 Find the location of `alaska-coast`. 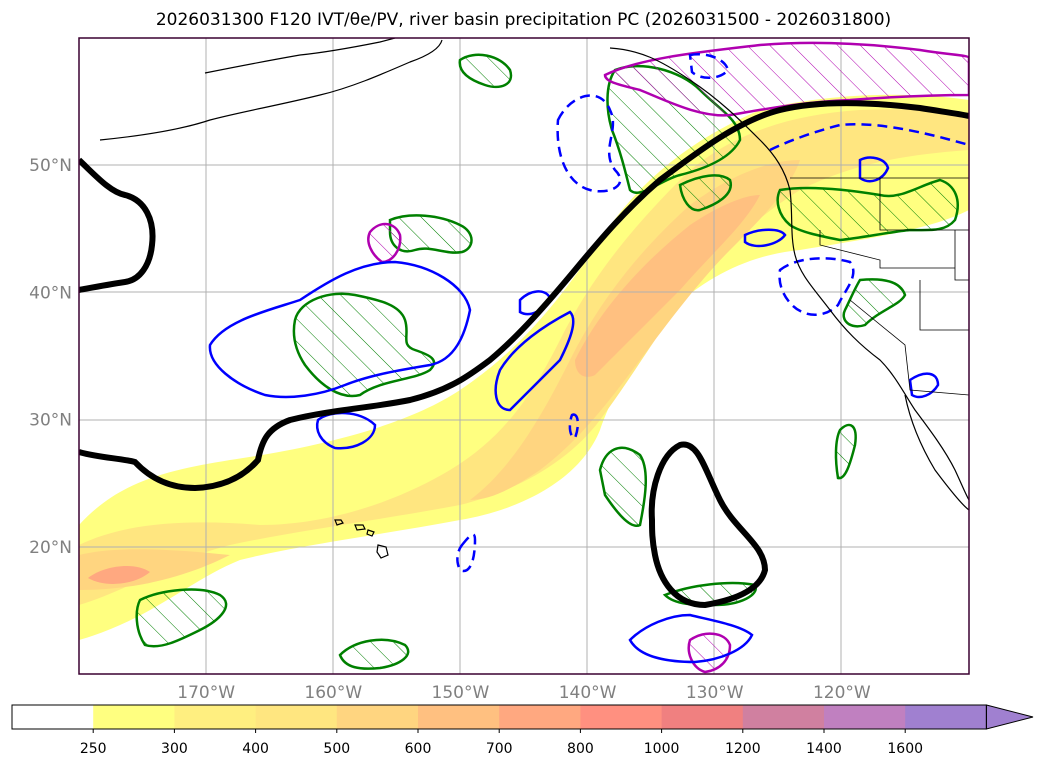

alaska-coast is located at coordinates (300, 56).